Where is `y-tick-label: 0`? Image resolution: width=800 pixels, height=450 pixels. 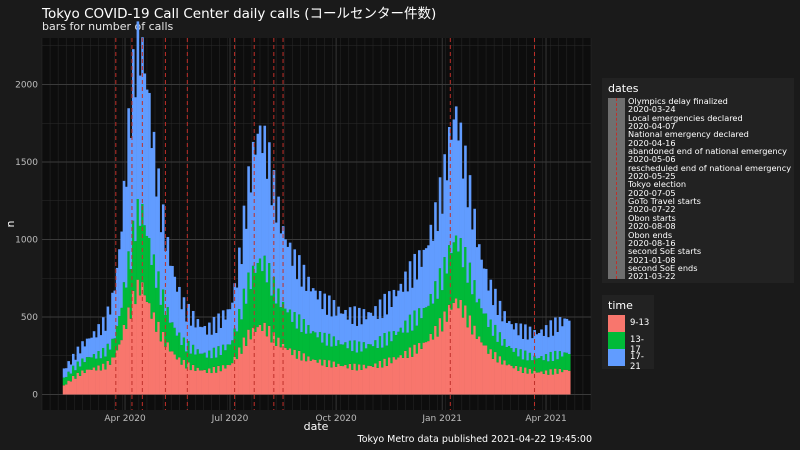
y-tick-label: 0 is located at coordinates (35, 396).